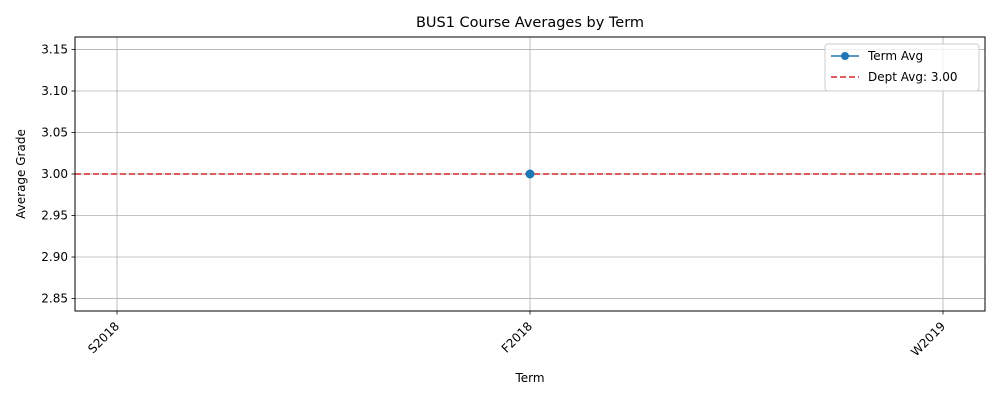 Image resolution: width=1000 pixels, height=400 pixels. I want to click on y-tick-label: 3.05, so click(54, 132).